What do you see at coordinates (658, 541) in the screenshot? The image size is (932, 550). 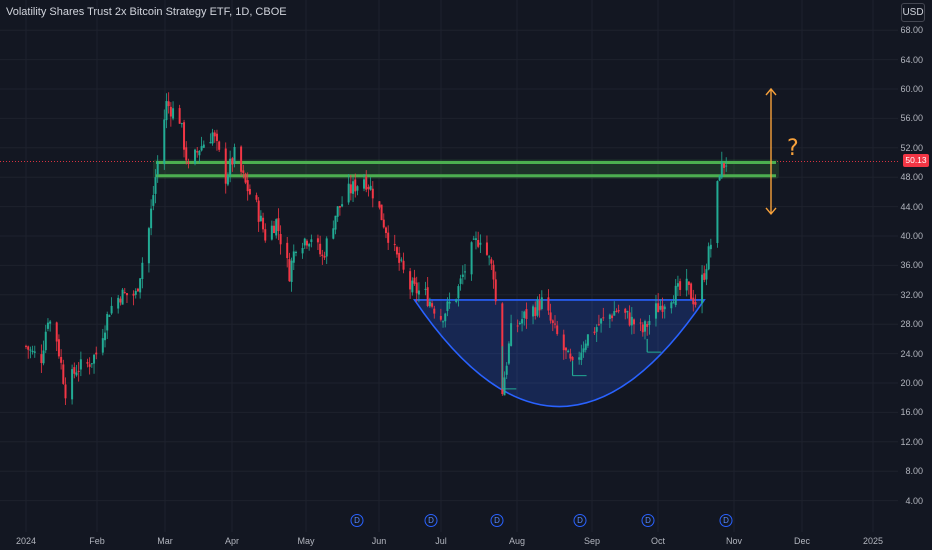 I see `time-tick-label: Oct` at bounding box center [658, 541].